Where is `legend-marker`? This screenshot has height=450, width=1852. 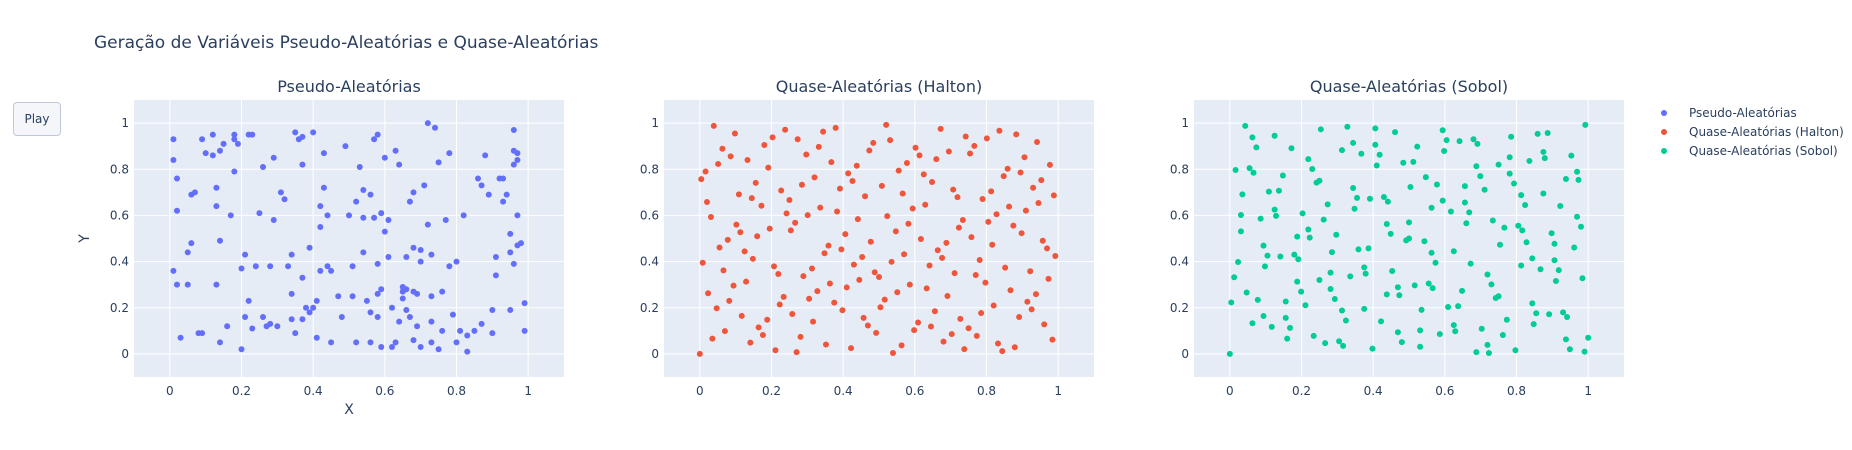
legend-marker is located at coordinates (1664, 113).